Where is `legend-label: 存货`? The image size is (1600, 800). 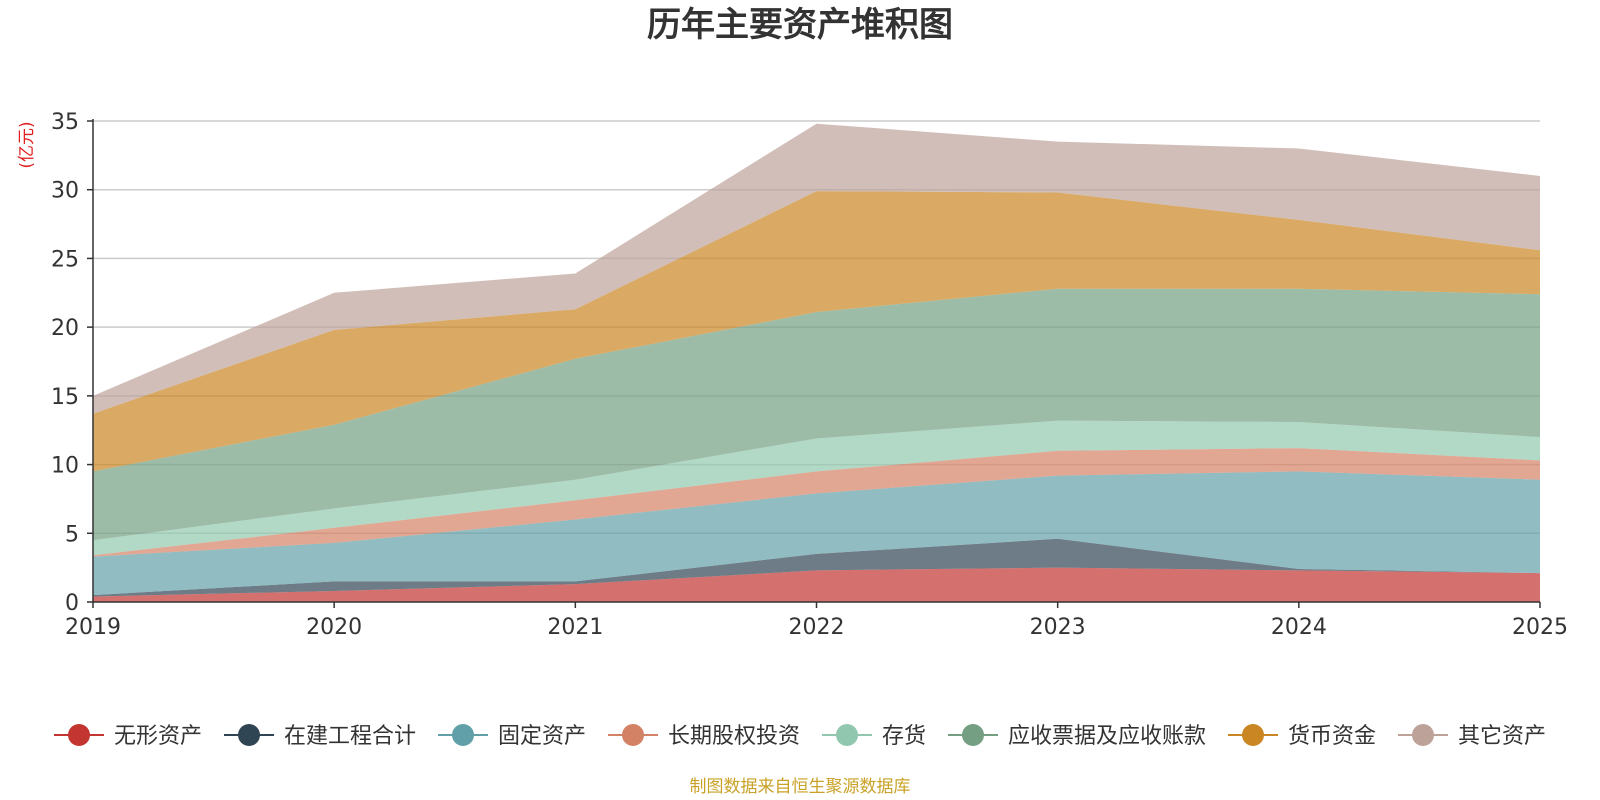
legend-label: 存货 is located at coordinates (904, 736).